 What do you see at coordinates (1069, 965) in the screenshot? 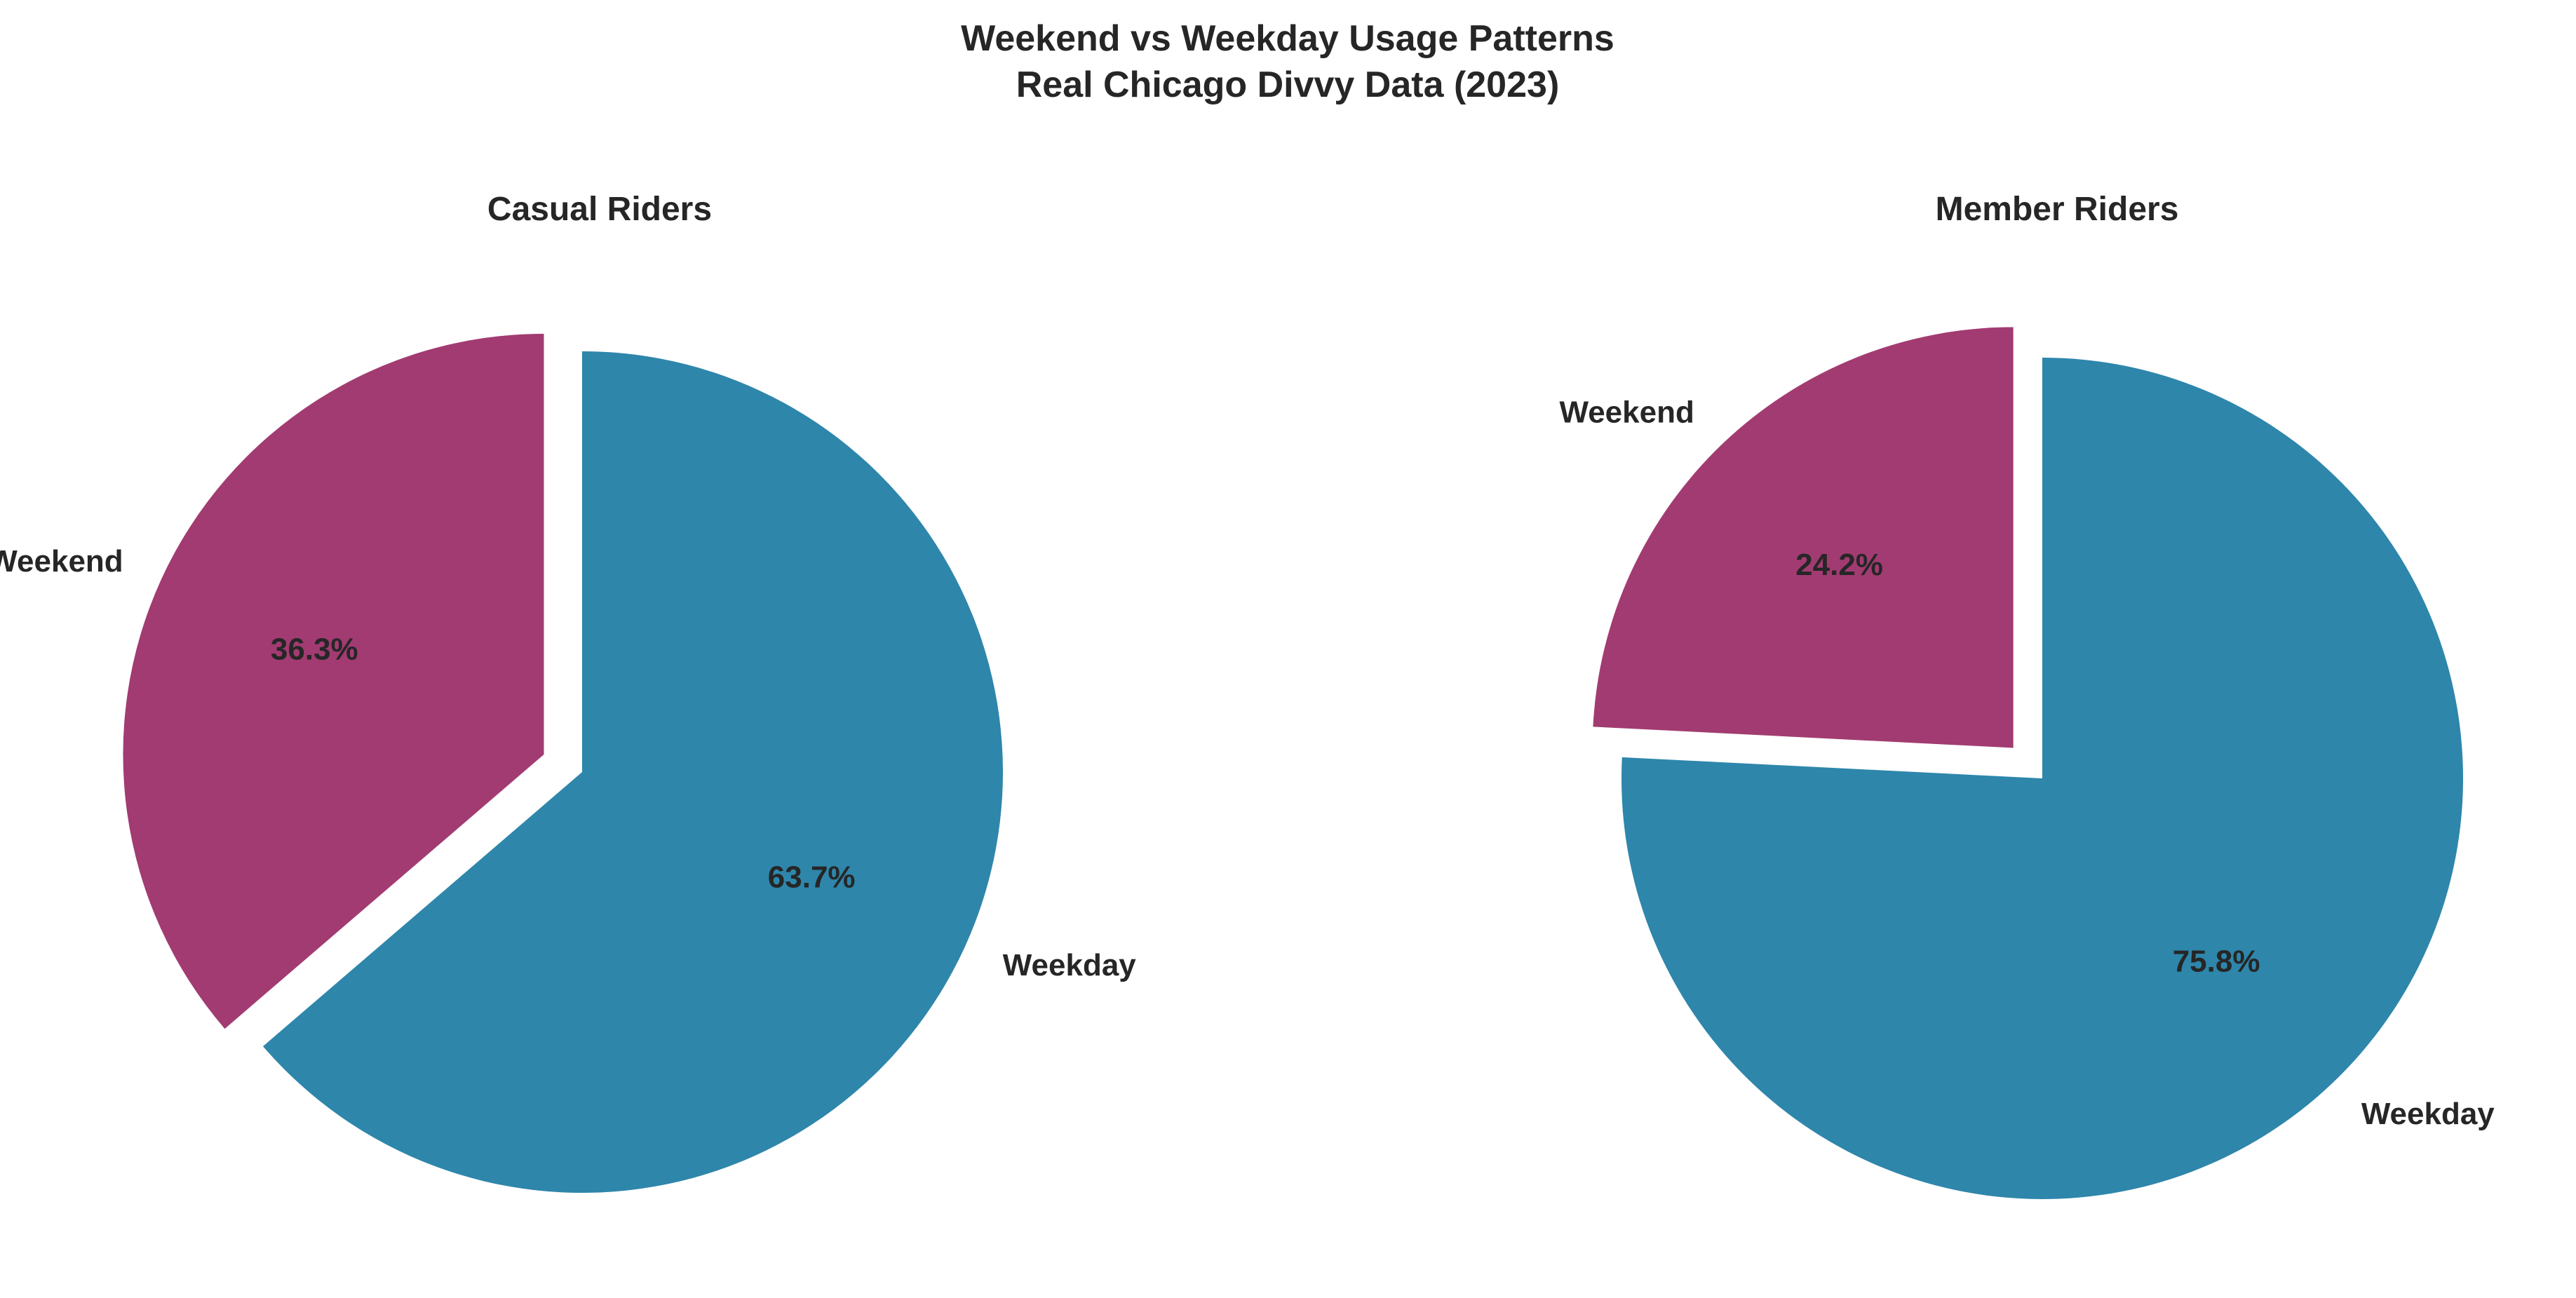
I see `casual-riders-weekday-label: Weekday` at bounding box center [1069, 965].